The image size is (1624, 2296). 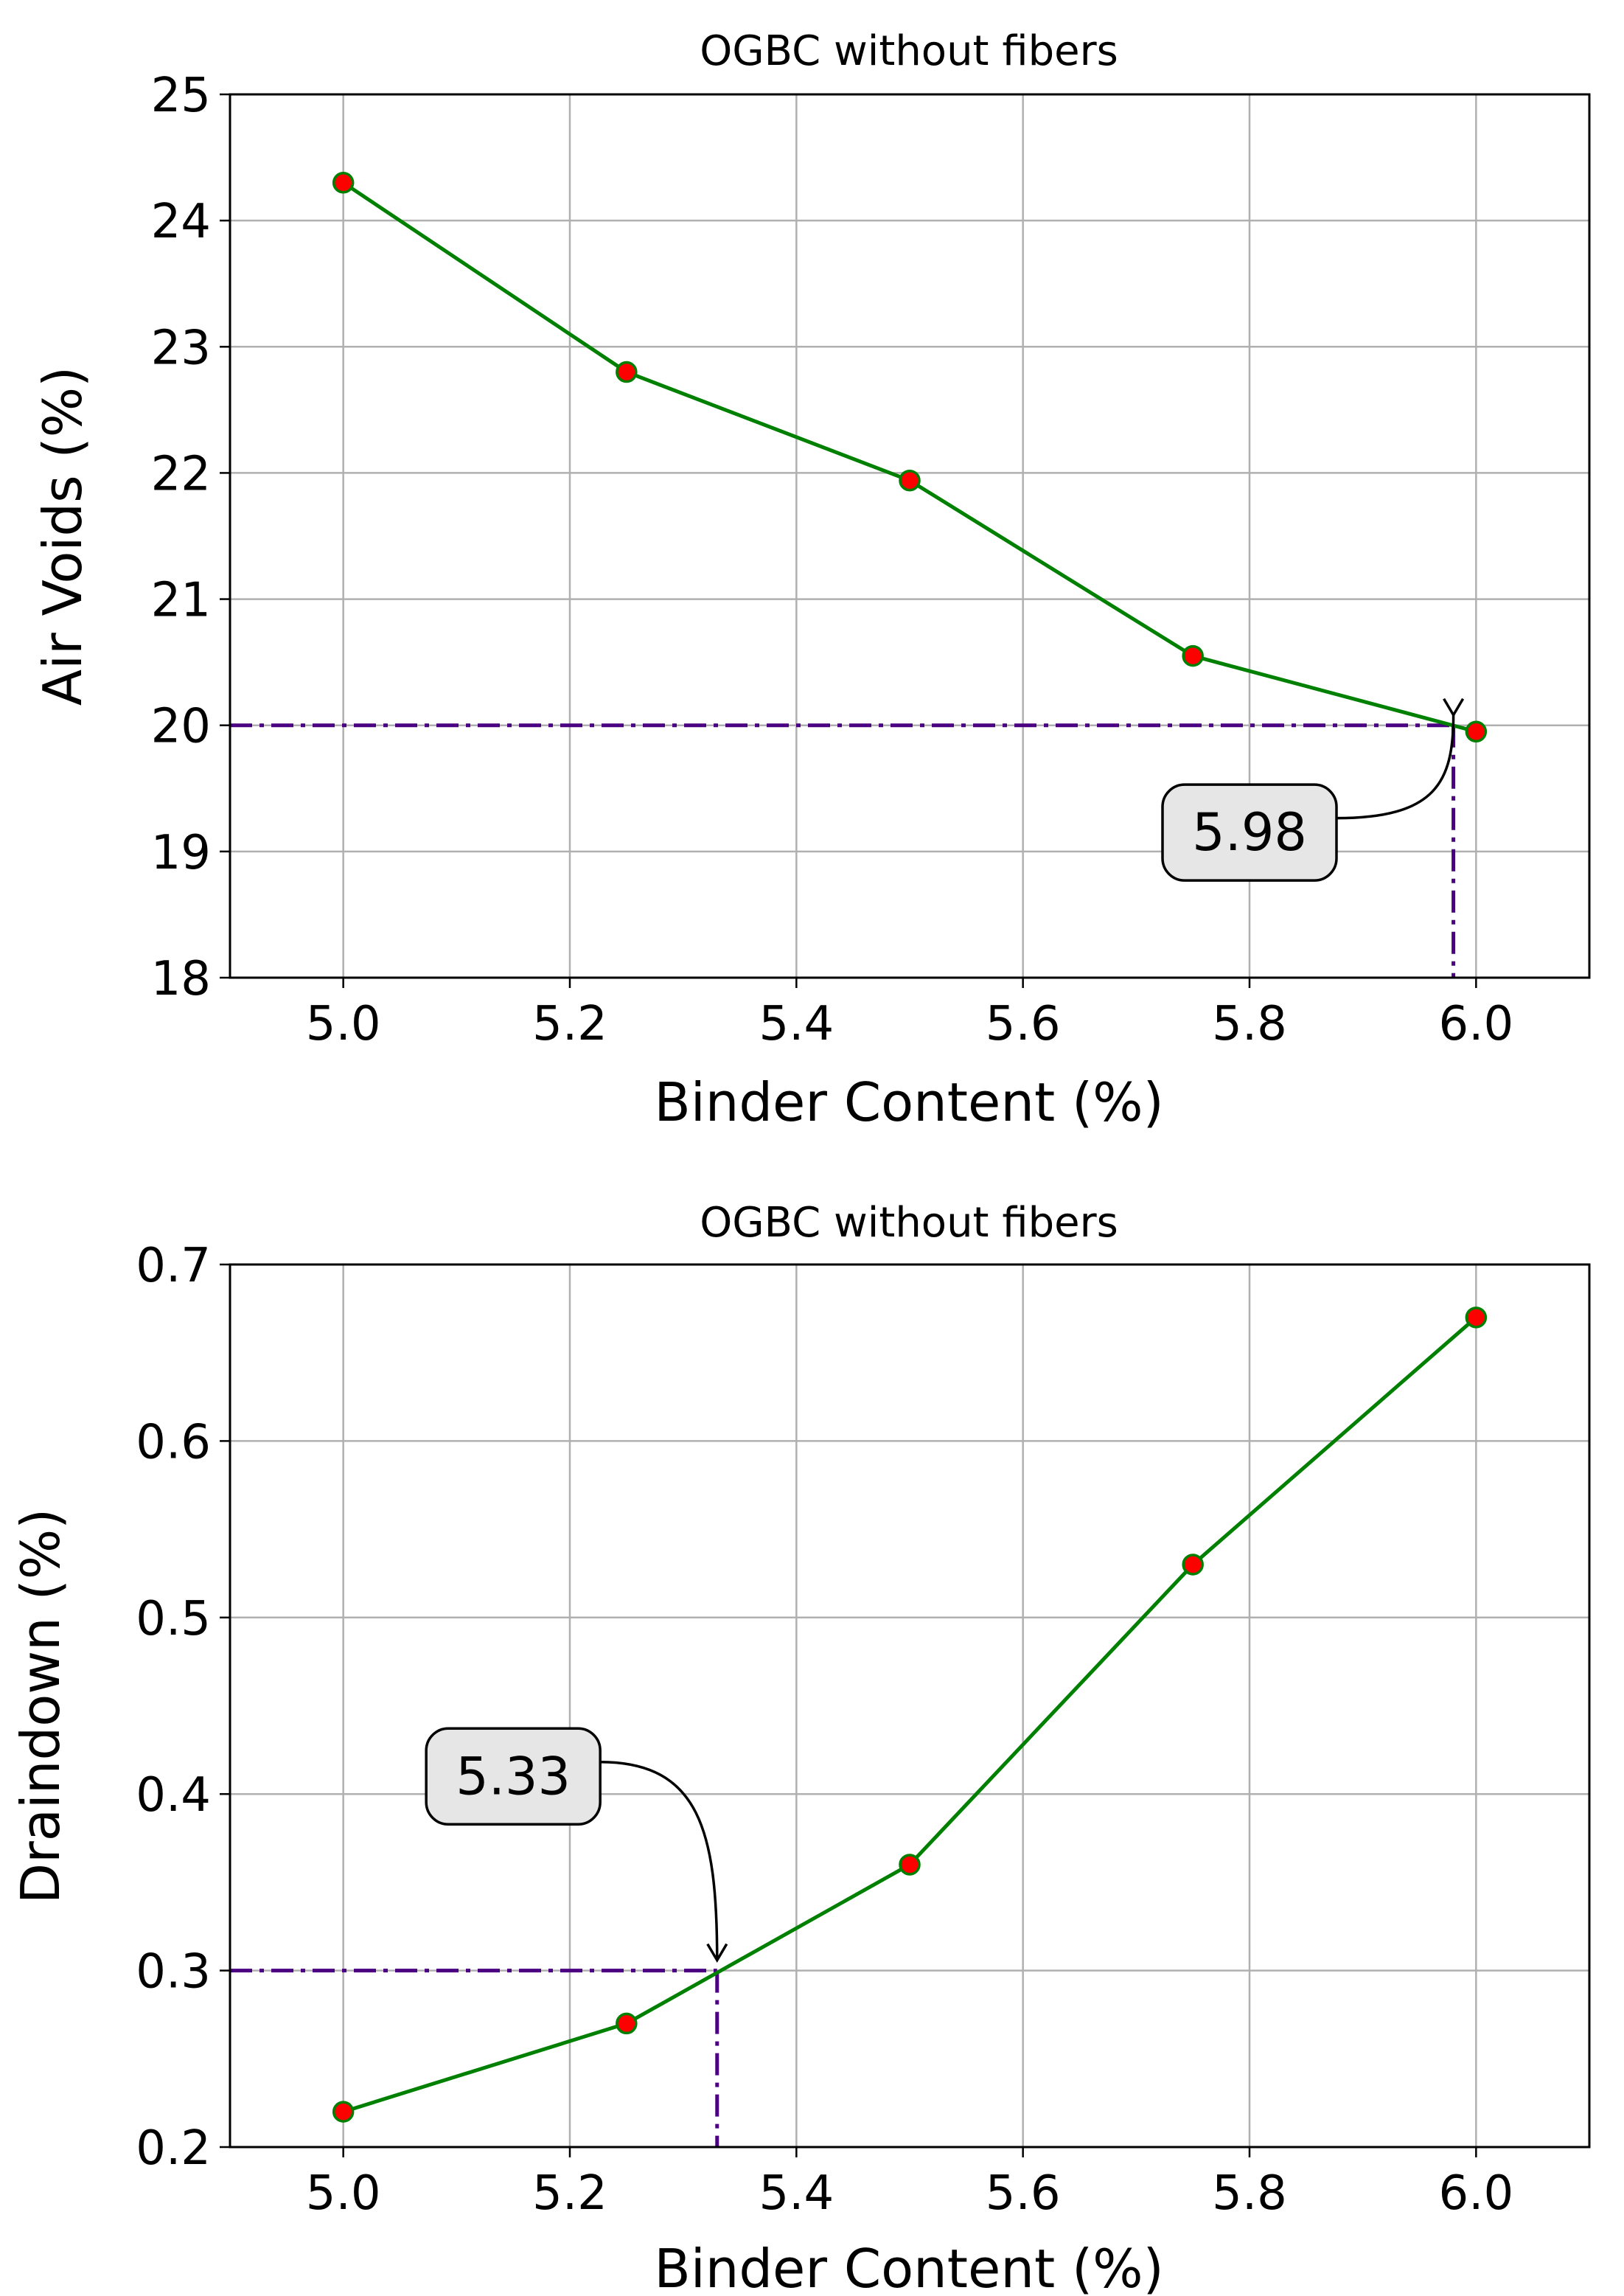 I want to click on y-tick-label: 19, so click(x=181, y=853).